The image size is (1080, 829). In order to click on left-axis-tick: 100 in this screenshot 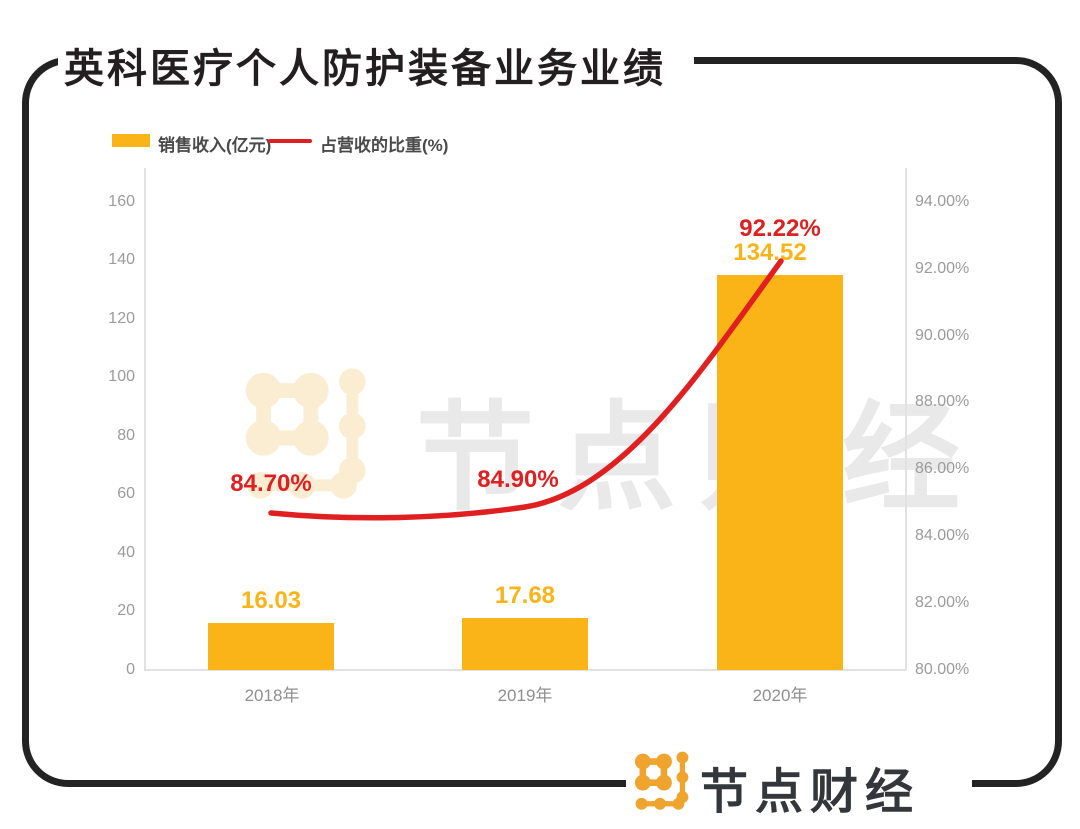, I will do `click(121, 376)`.